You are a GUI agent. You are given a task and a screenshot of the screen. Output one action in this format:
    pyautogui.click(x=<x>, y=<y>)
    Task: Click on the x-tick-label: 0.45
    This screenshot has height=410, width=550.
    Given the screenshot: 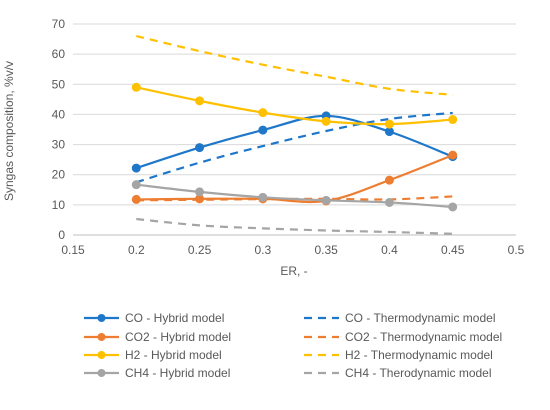 What is the action you would take?
    pyautogui.click(x=453, y=250)
    